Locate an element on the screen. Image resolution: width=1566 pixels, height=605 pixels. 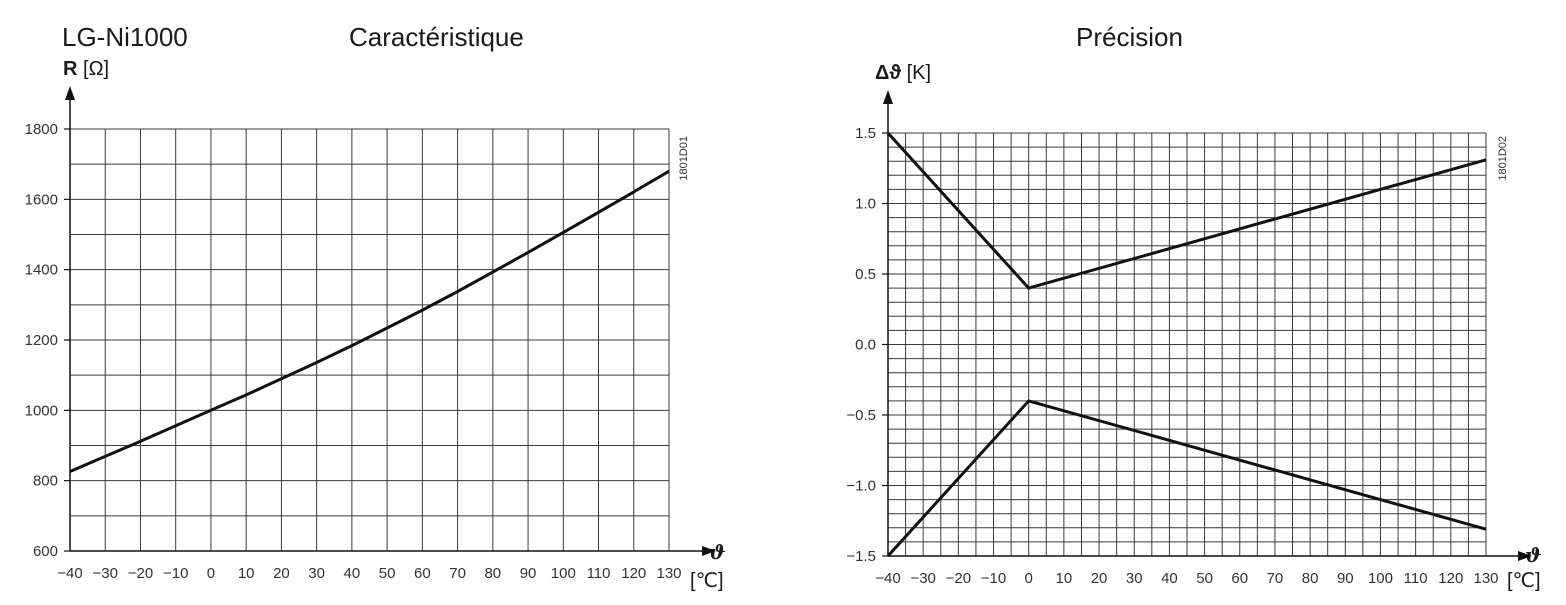
right-x-axis-symbol: ϑ is located at coordinates (1533, 555).